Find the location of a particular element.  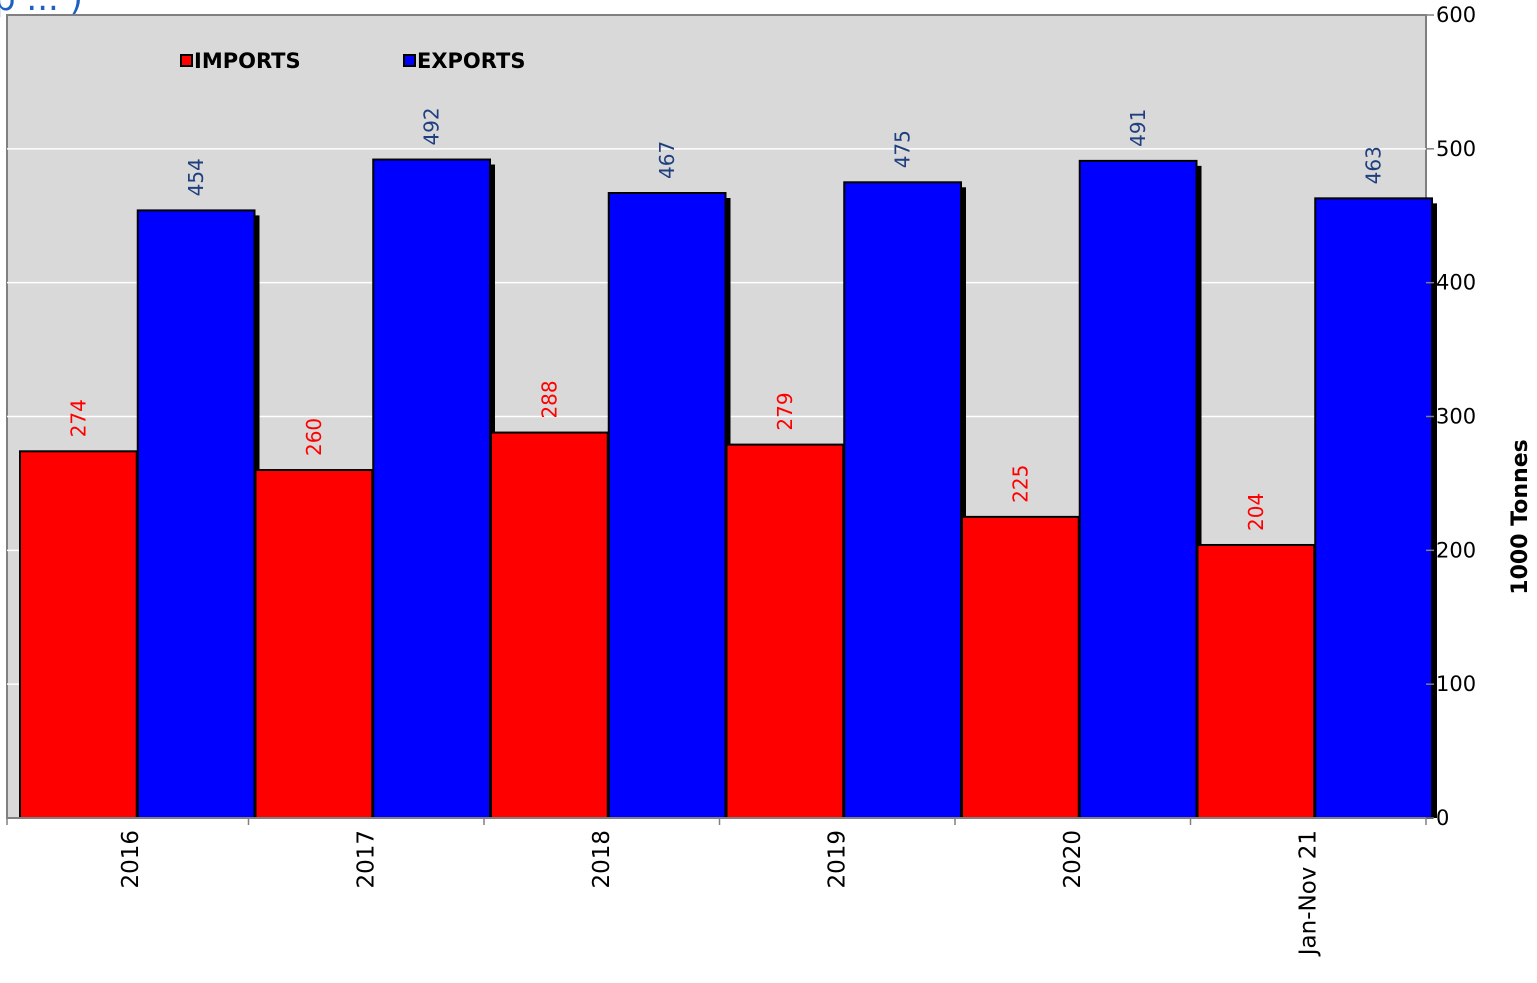

data-label: 454 is located at coordinates (196, 177).